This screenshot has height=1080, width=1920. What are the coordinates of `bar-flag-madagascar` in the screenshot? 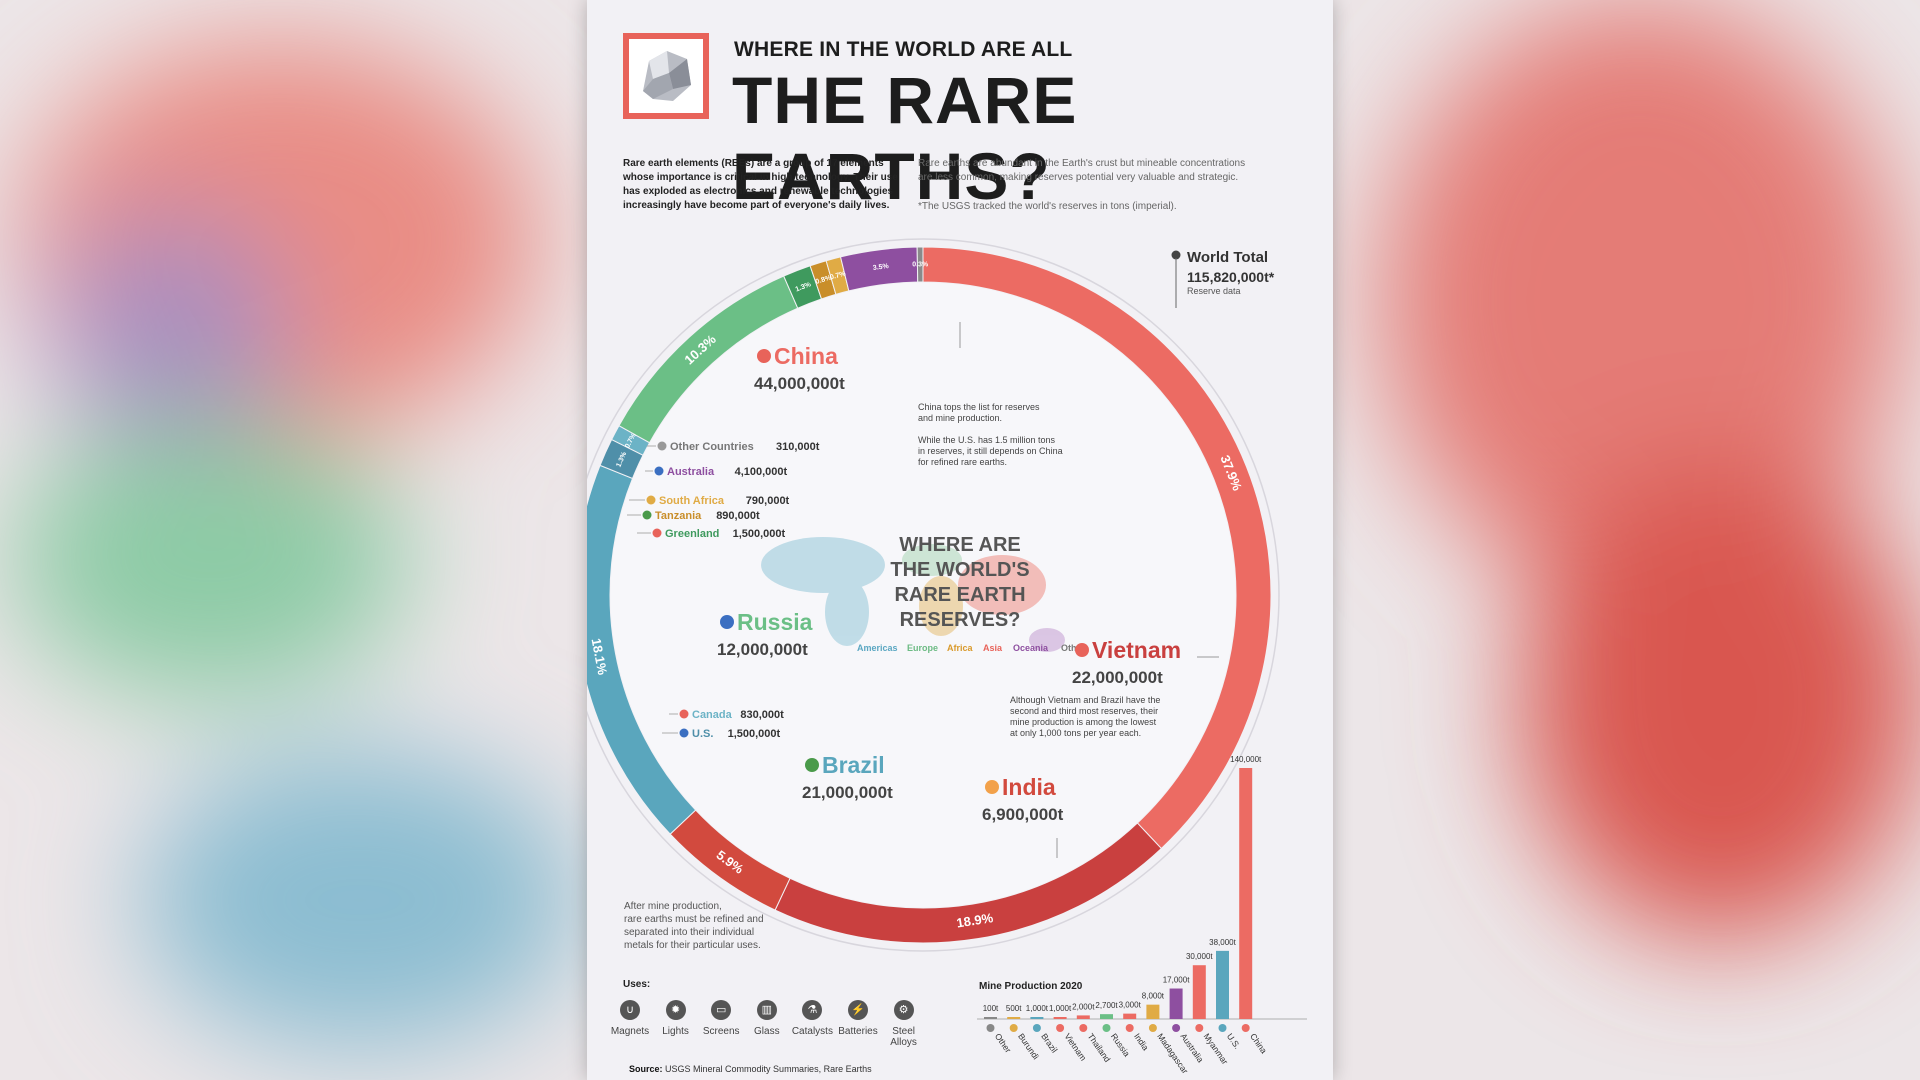 It's located at (1152, 1028).